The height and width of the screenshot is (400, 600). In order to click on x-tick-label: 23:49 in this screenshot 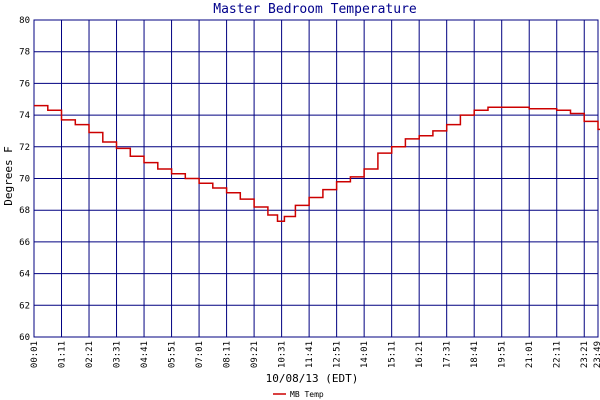, I will do `click(596, 354)`.